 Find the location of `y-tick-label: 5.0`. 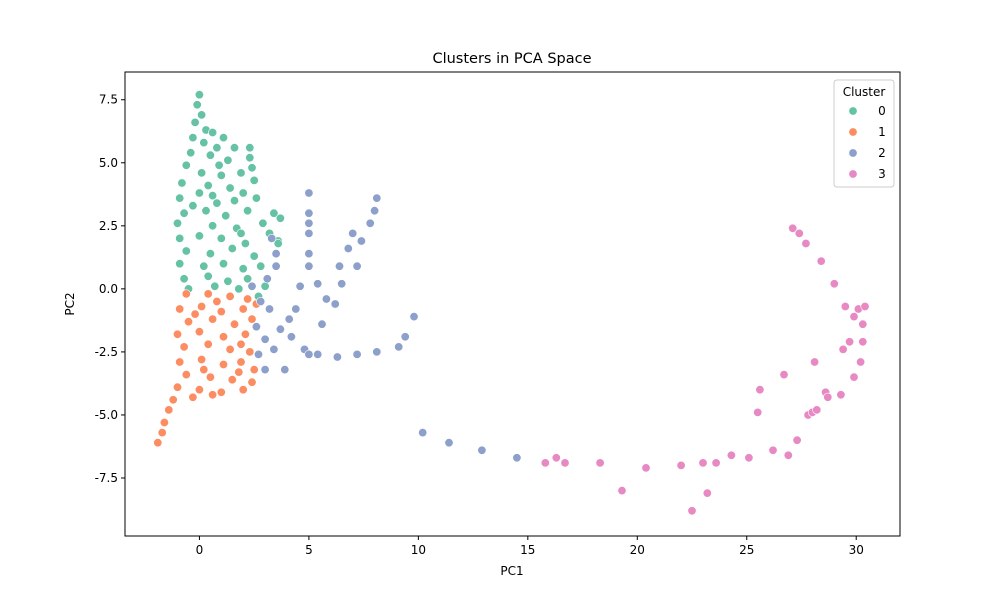

y-tick-label: 5.0 is located at coordinates (108, 163).